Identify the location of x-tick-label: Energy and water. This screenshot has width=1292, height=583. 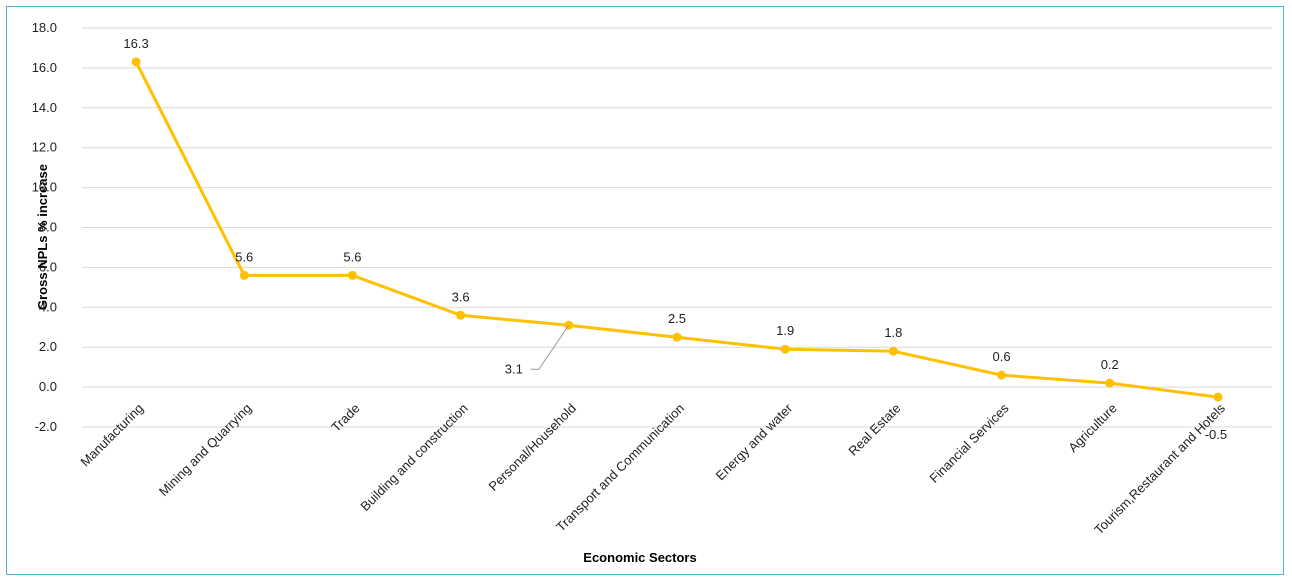
(754, 441).